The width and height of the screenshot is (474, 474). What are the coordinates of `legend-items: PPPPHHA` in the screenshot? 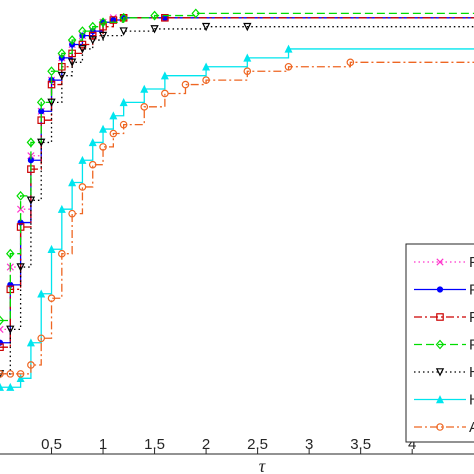 It's located at (444, 345).